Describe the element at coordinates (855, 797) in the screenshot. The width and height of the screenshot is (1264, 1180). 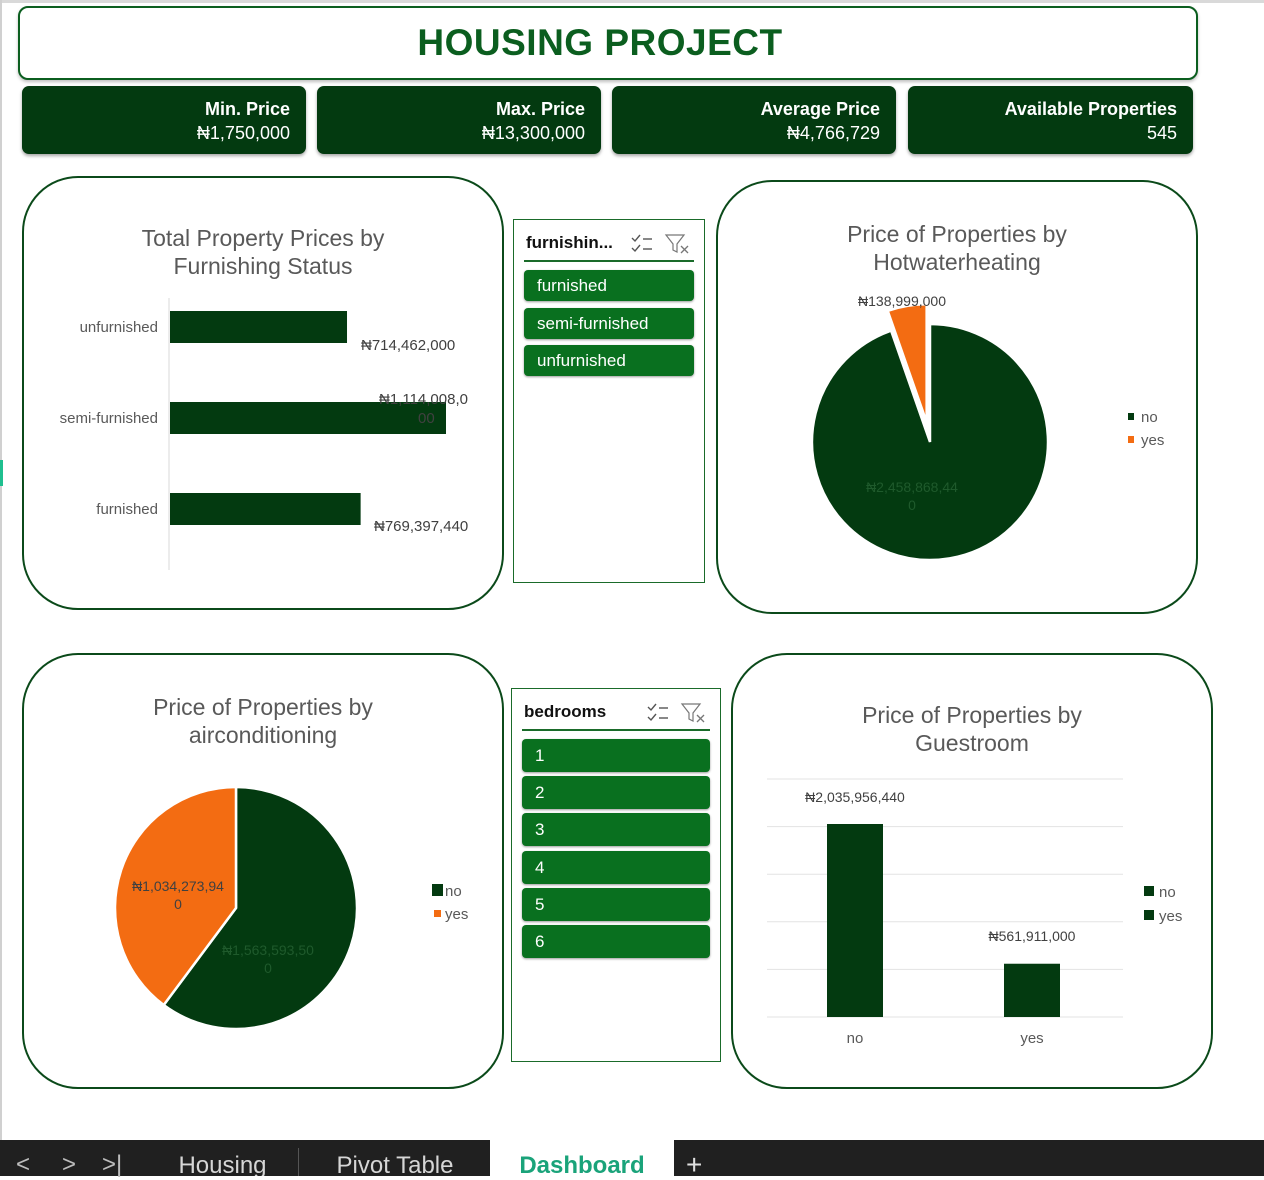
I see `data-label: ₦2,035,956,440` at that location.